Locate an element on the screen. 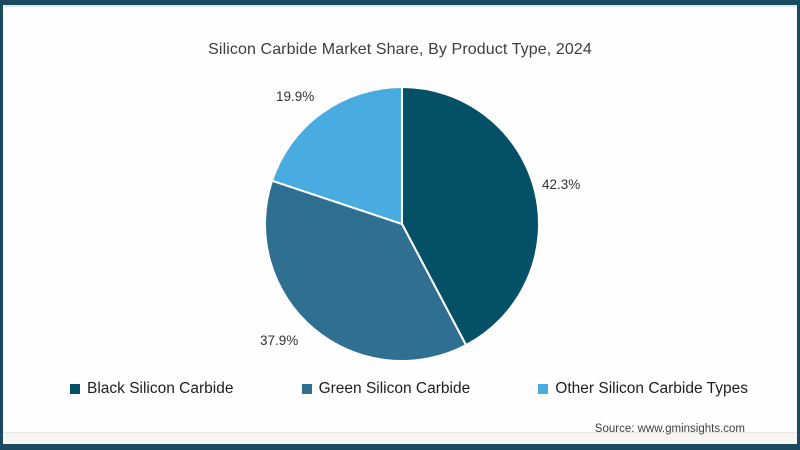  legend-label: Black Silicon Carbide is located at coordinates (160, 388).